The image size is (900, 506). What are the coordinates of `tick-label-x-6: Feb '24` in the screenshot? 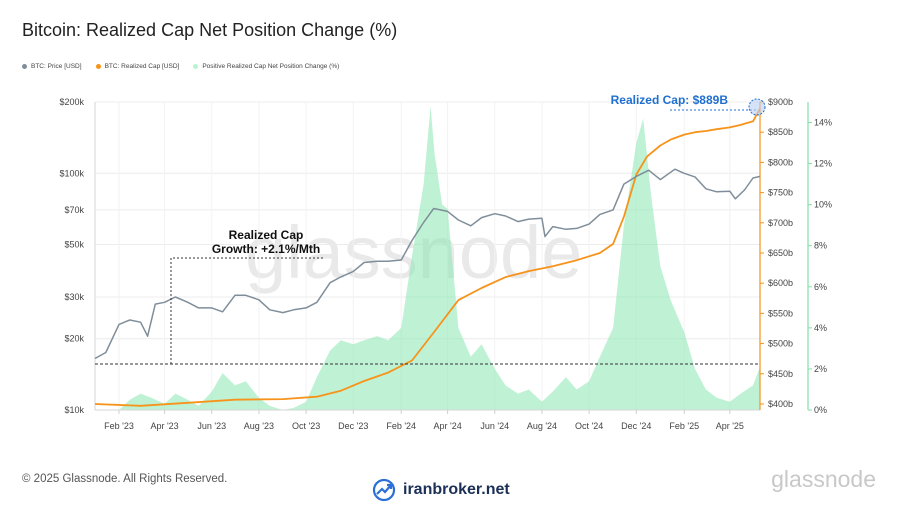 It's located at (401, 426).